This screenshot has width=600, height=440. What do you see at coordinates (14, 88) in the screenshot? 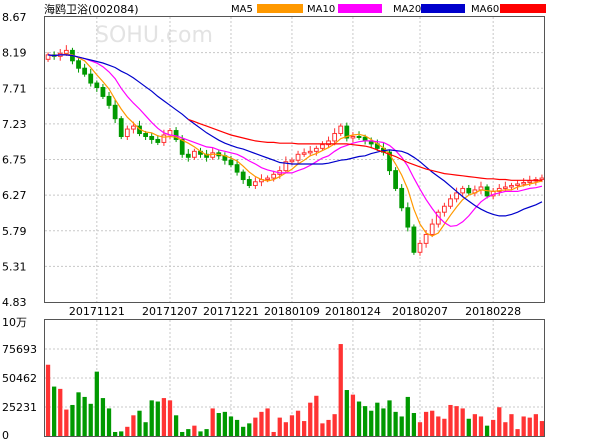
I see `price-tick-label: 7.71` at bounding box center [14, 88].